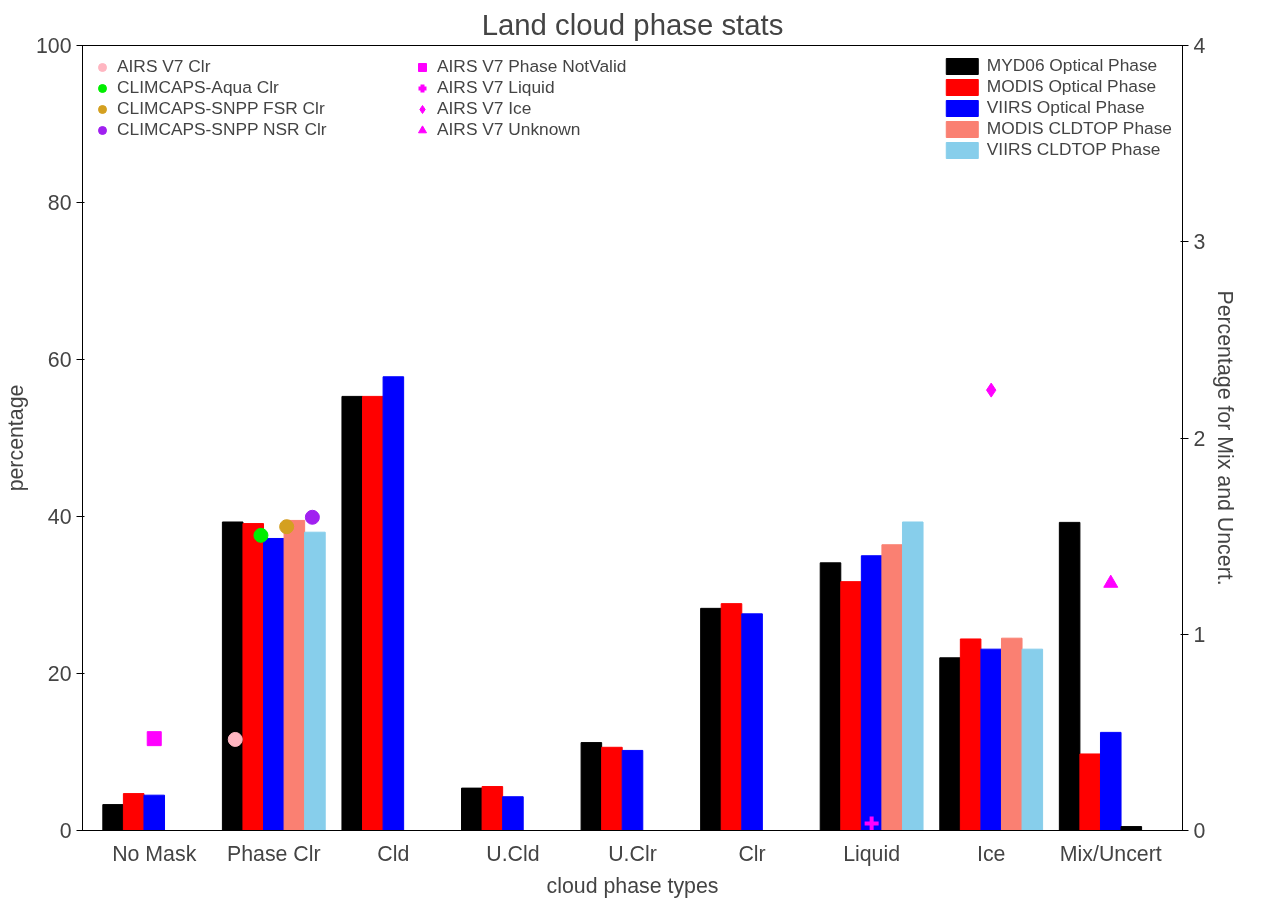 This screenshot has height=917, width=1262. What do you see at coordinates (1199, 438) in the screenshot?
I see `y2-tick-label: 2` at bounding box center [1199, 438].